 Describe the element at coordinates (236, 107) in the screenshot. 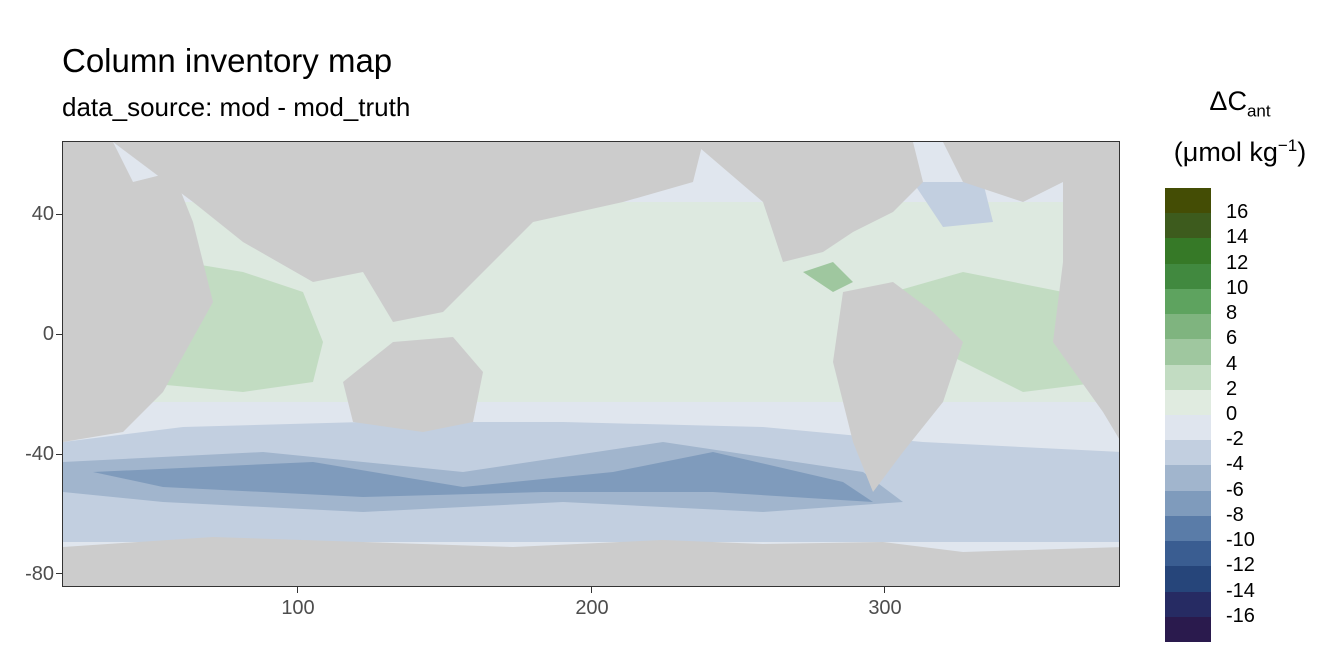

I see `map-subtitle: data_source: mod - mod_truth` at that location.